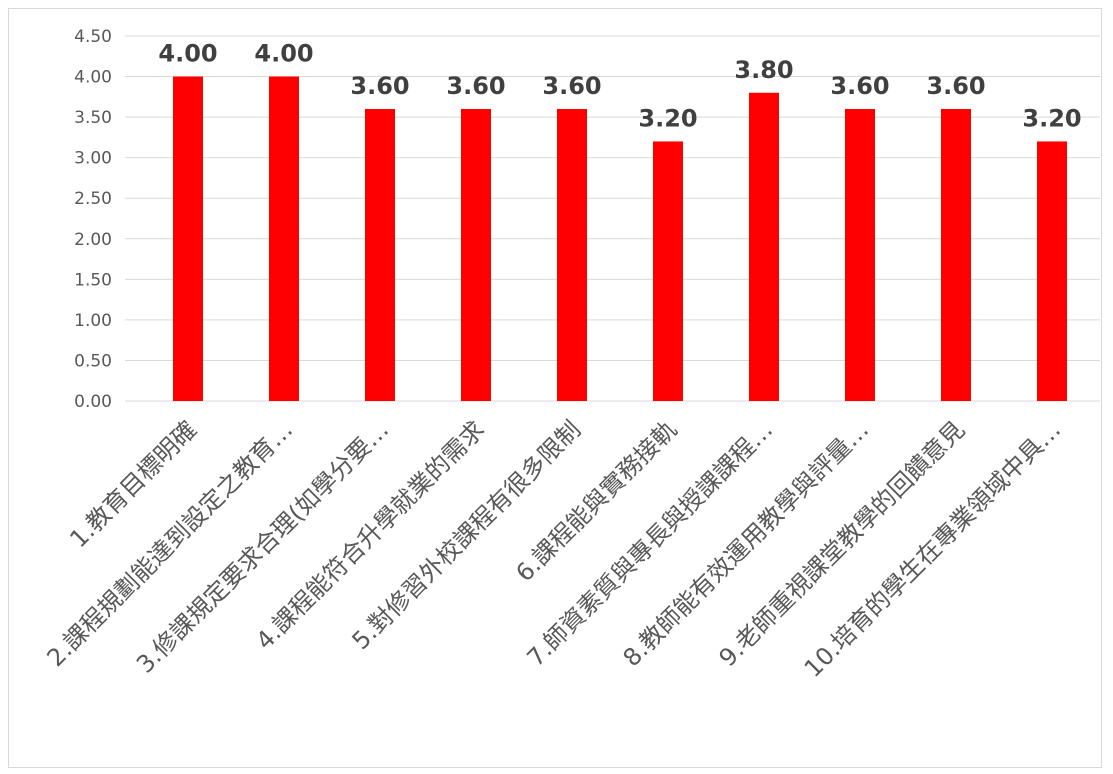  Describe the element at coordinates (93, 219) in the screenshot. I see `y-axis-ticks: 0.00 0.50 1.00 1.50 2.00 2.50 3.00 3.50 4.00 4.50` at that location.